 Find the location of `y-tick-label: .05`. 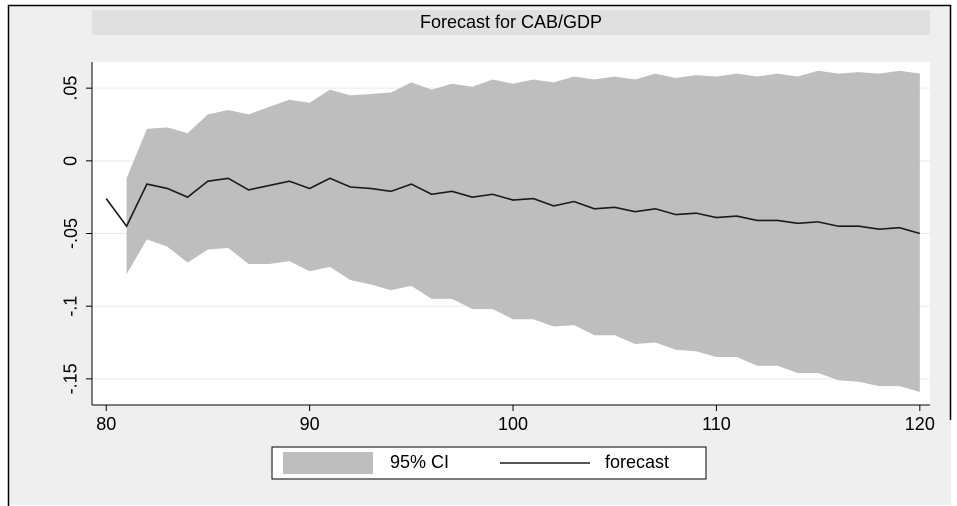

y-tick-label: .05 is located at coordinates (71, 88).